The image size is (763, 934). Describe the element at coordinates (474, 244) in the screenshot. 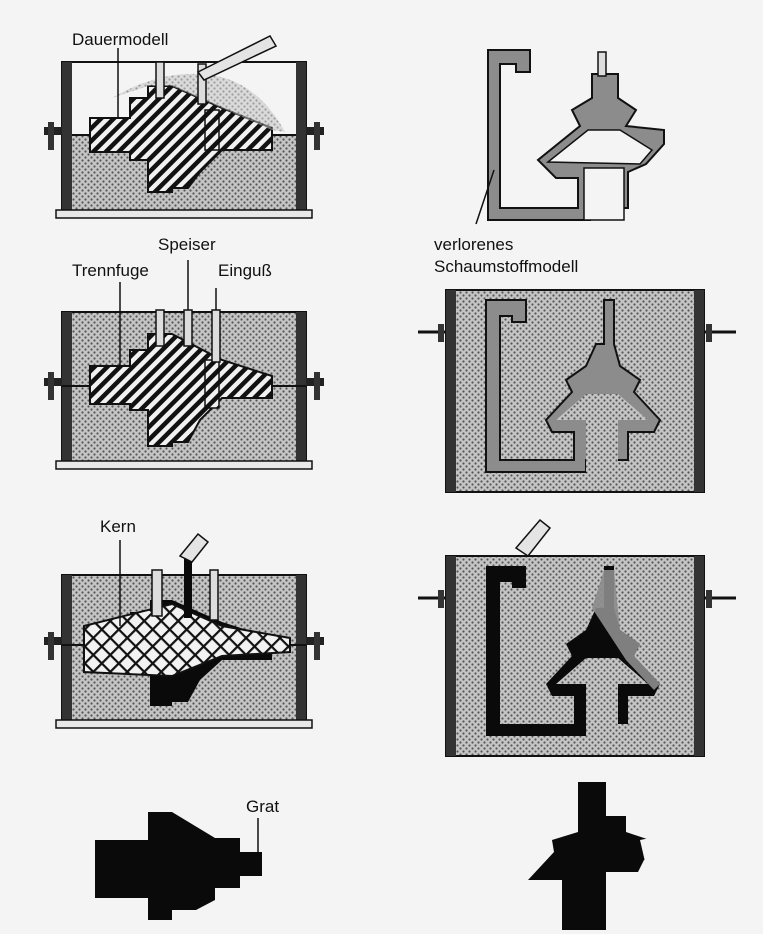

I see `label-lost-foam-line1: verlorenes` at that location.